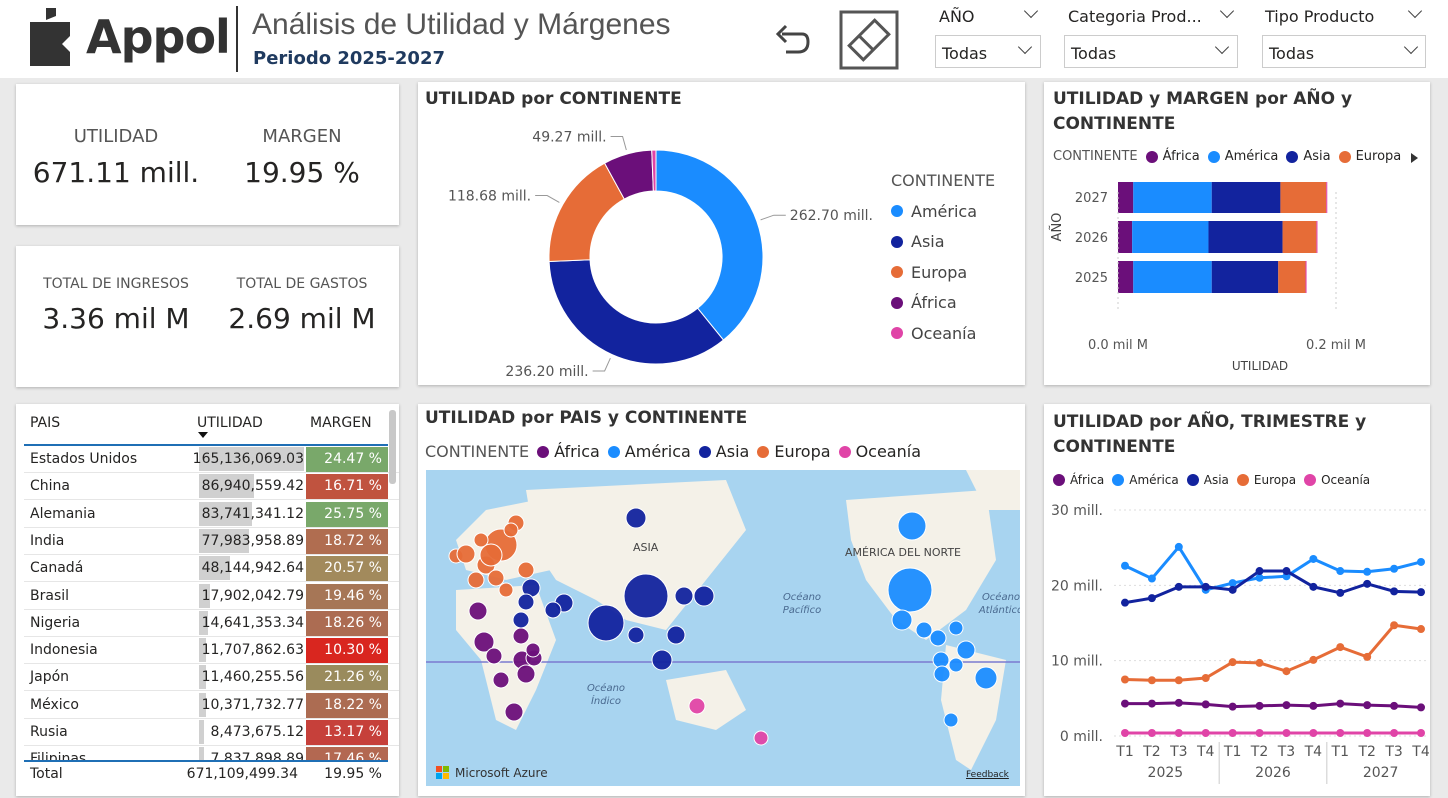 The width and height of the screenshot is (1448, 798). I want to click on table-row: Nigeria 14,641,353.34 18.26 %, so click(211, 623).